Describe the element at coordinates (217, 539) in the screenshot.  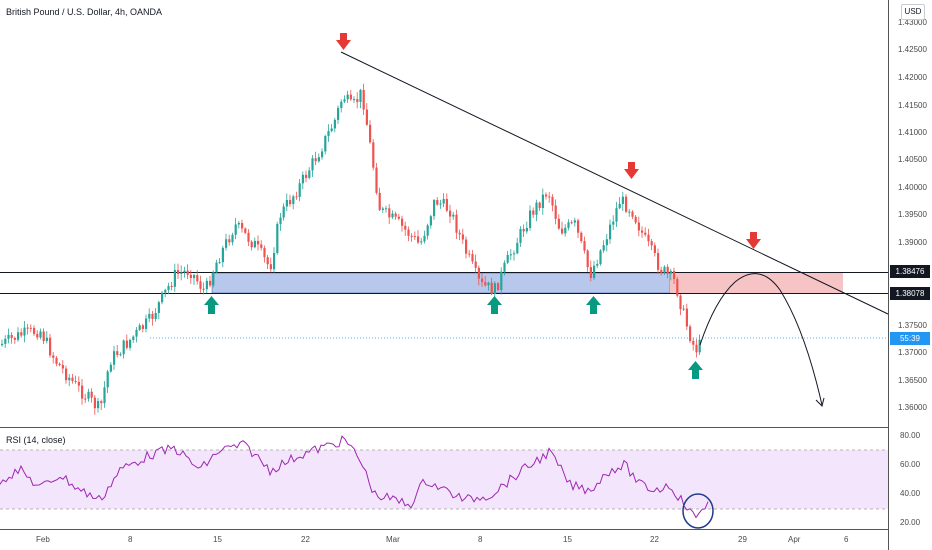
I see `time-tick: 15` at that location.